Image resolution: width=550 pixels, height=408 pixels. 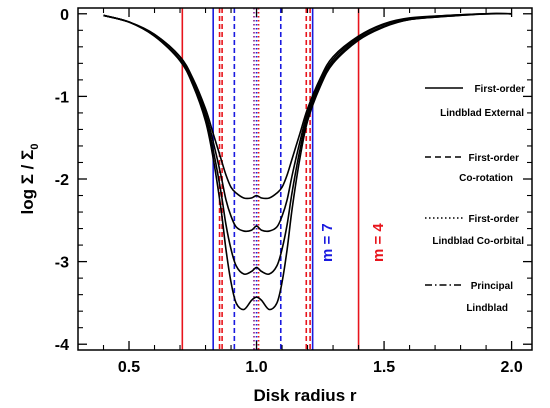 I want to click on annotation-m4: m = 4, so click(x=378, y=242).